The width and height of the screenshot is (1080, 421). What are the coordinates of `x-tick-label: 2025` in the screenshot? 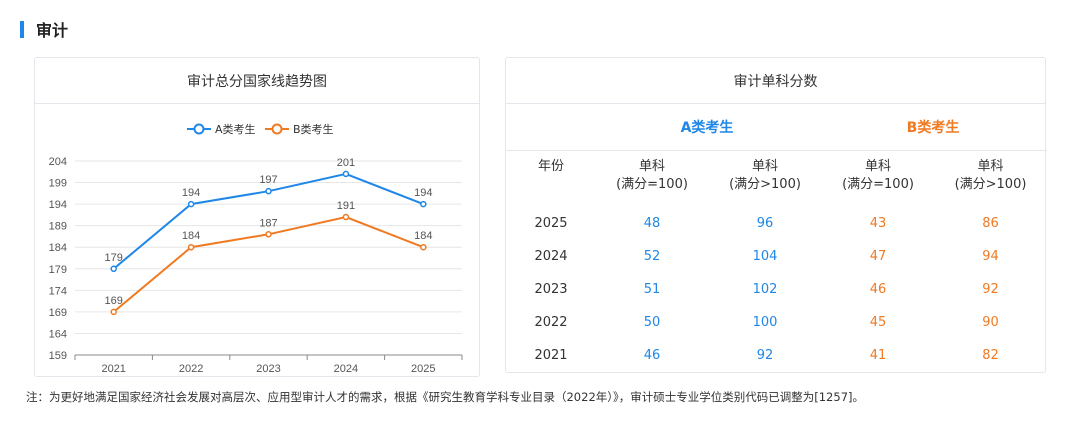 It's located at (423, 369).